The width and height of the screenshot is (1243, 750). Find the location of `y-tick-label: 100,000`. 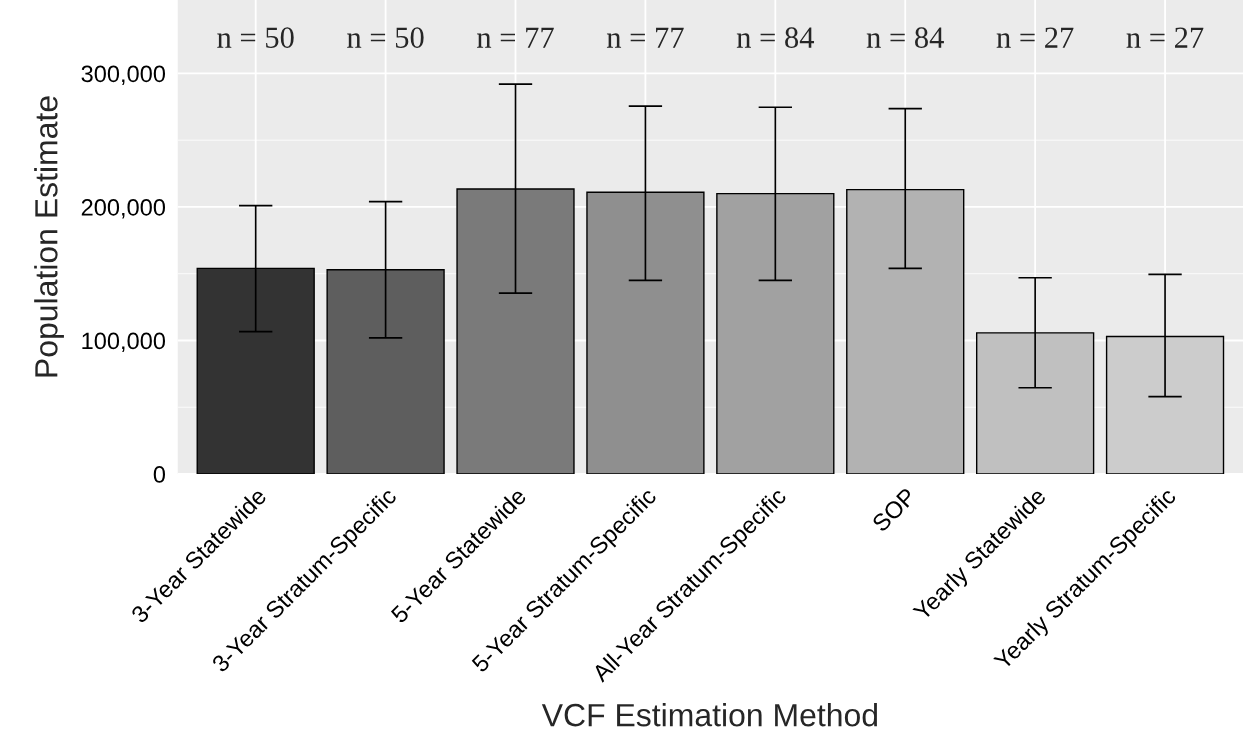

y-tick-label: 100,000 is located at coordinates (124, 342).